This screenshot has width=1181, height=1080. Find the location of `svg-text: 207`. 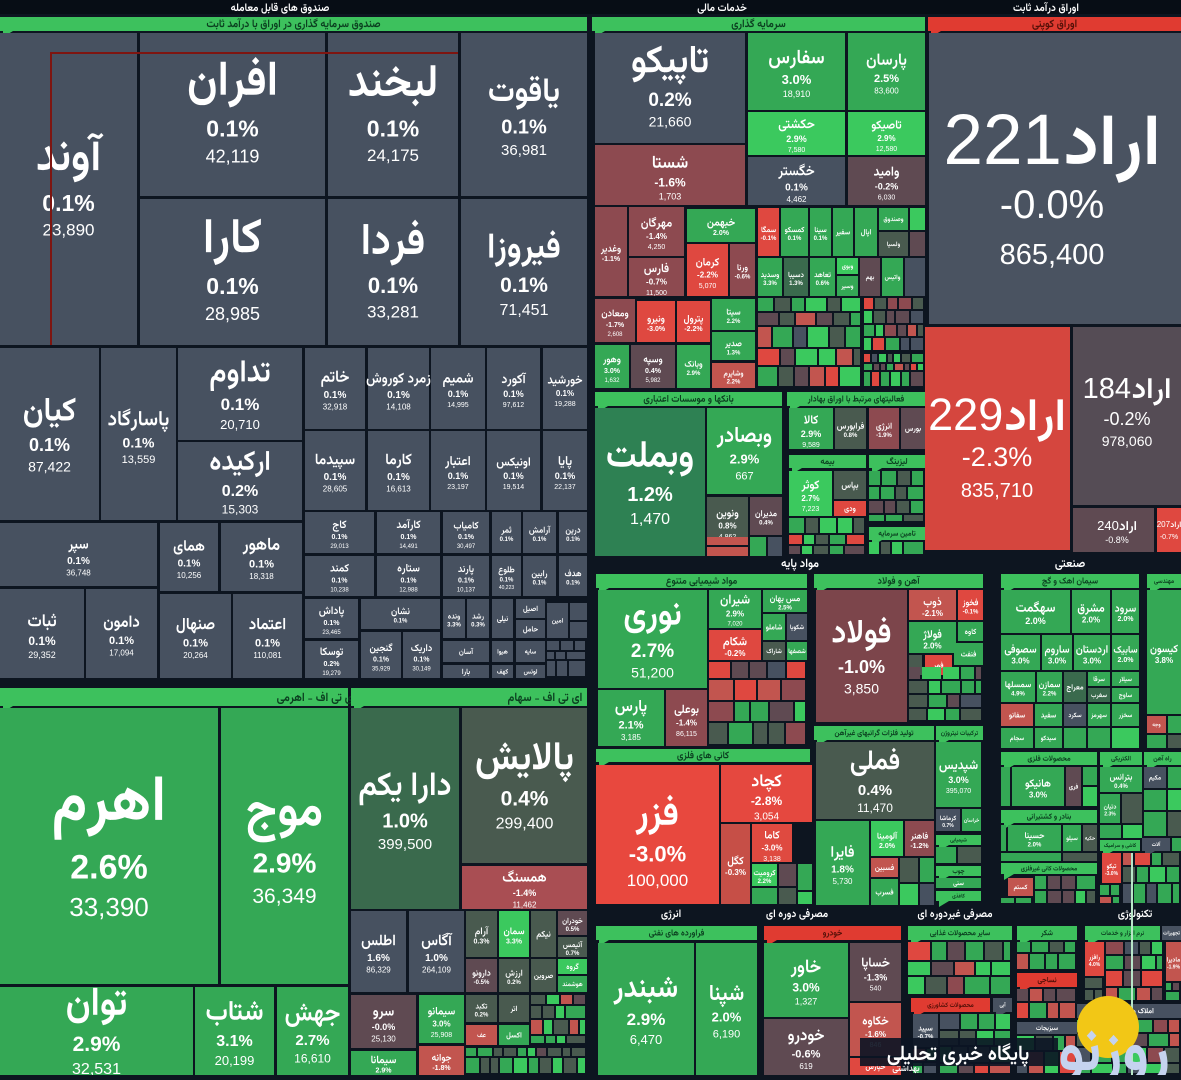

svg-text: 207 is located at coordinates (1164, 524).